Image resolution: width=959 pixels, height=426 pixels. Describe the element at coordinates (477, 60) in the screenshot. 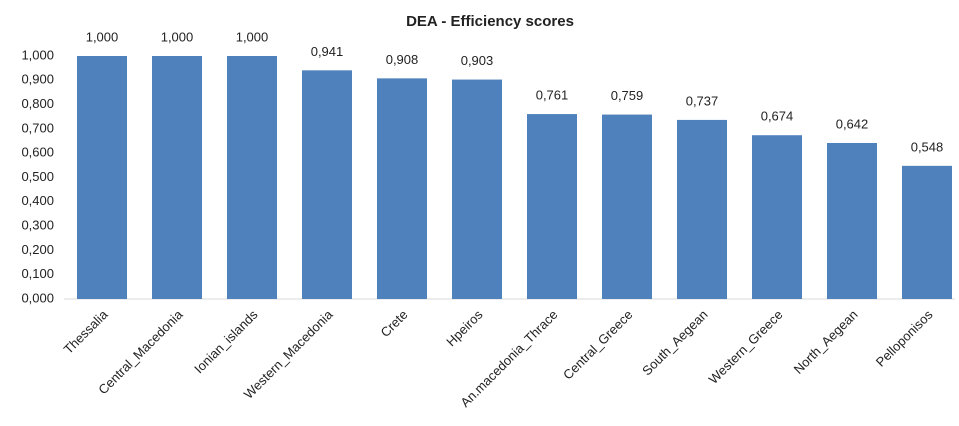

I see `value-label: 0,903` at that location.